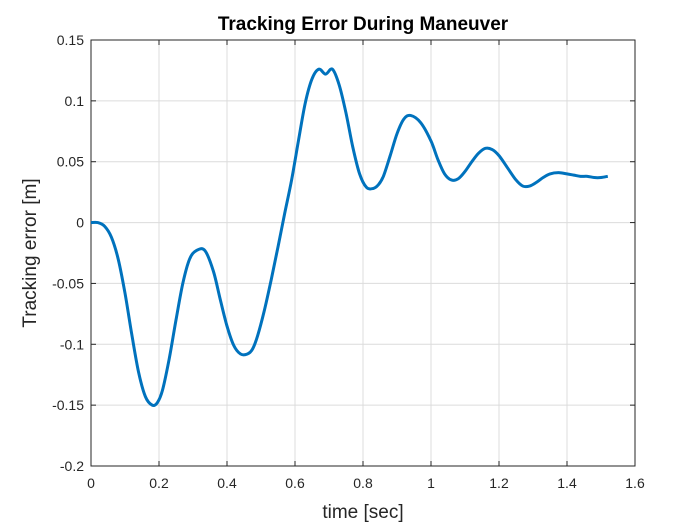 The height and width of the screenshot is (525, 700). What do you see at coordinates (68, 283) in the screenshot?
I see `y-tick-label: -0.05` at bounding box center [68, 283].